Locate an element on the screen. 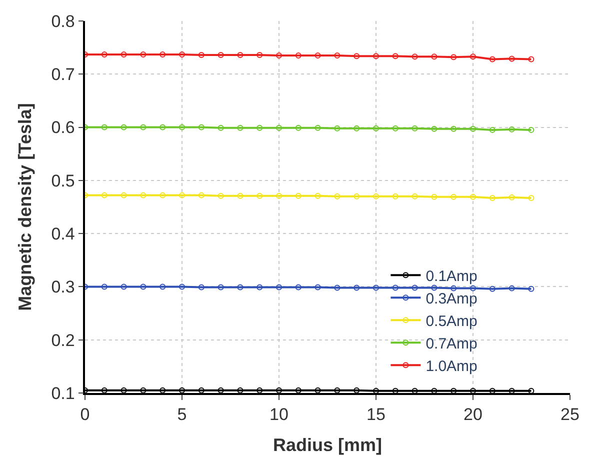 The height and width of the screenshot is (464, 591). legend-label: 1.0Amp is located at coordinates (452, 366).